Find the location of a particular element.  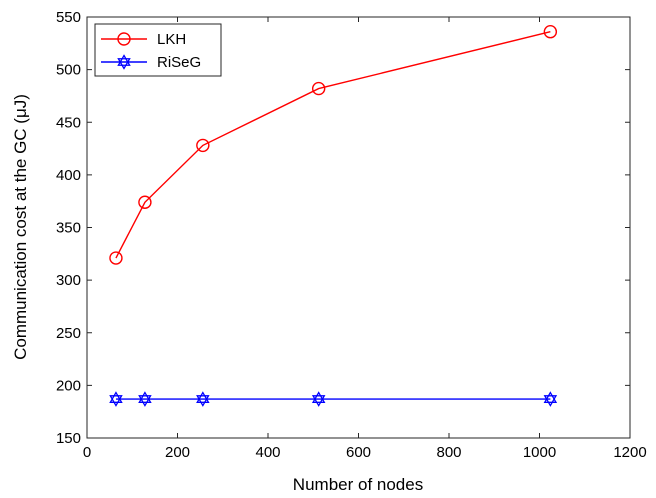

legend-marker-tri-down is located at coordinates (124, 64).